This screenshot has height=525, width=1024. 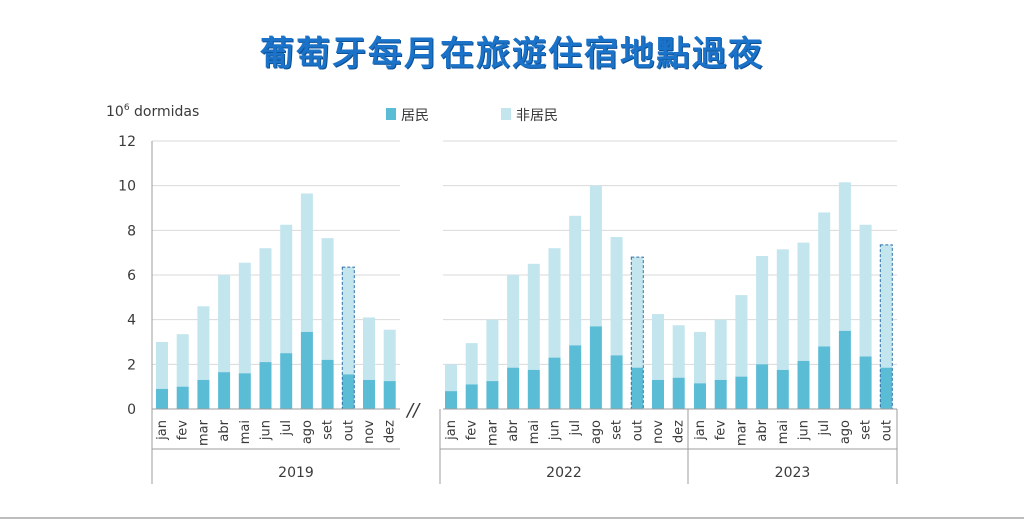 What do you see at coordinates (616, 382) in the screenshot?
I see `bar-residents-2022-set` at bounding box center [616, 382].